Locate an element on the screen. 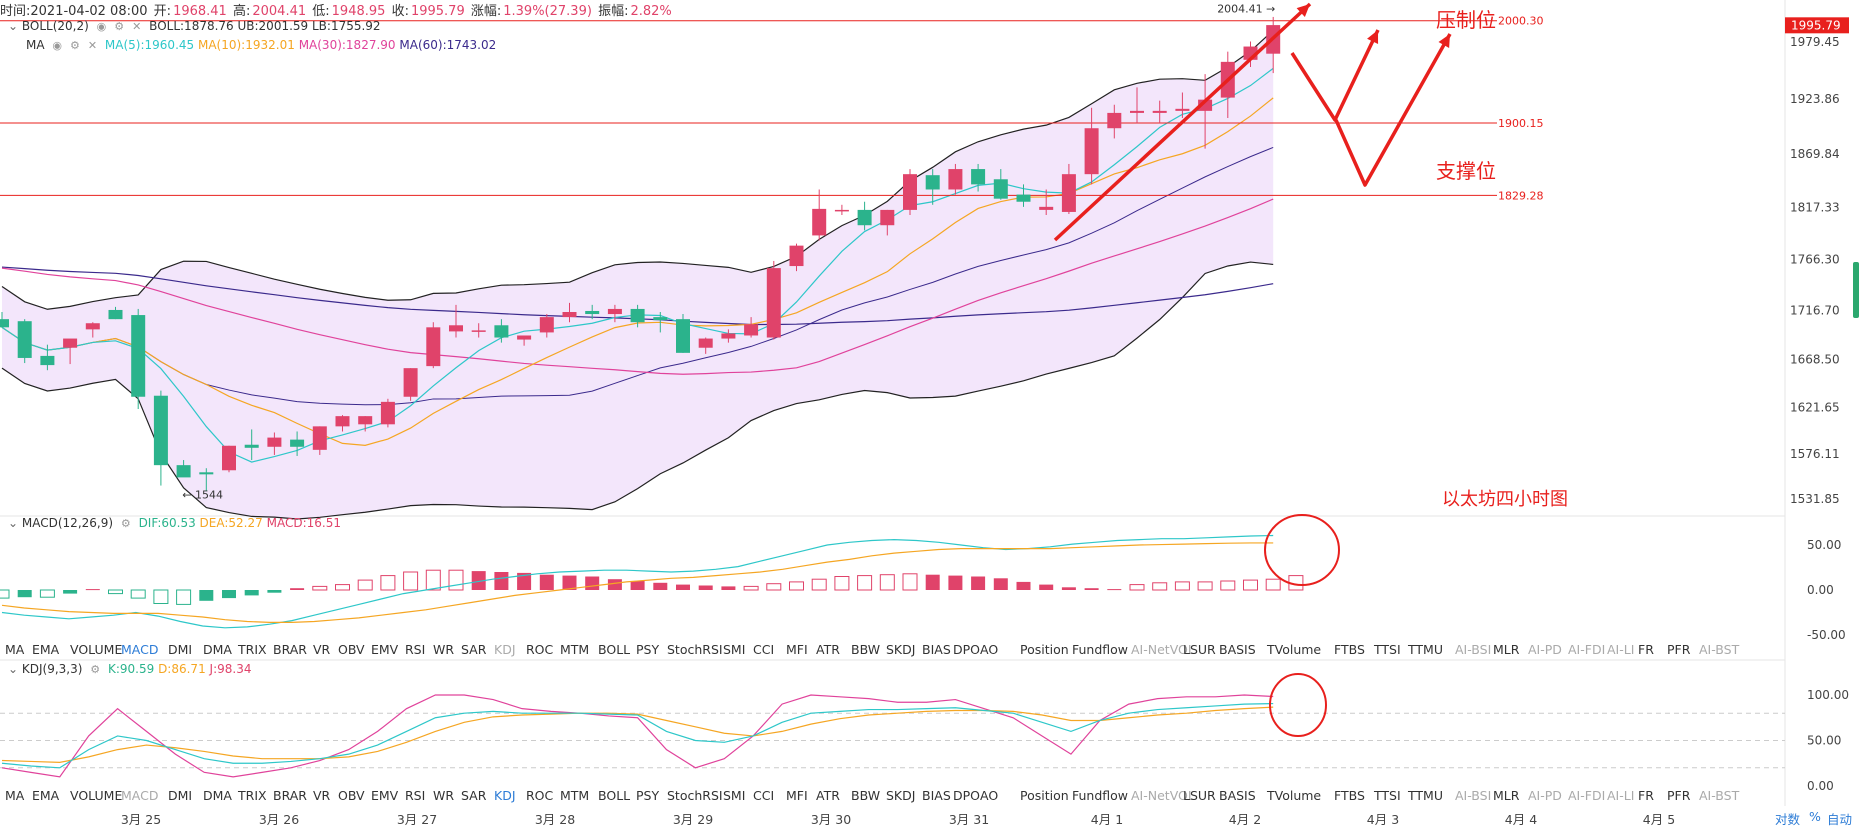 The width and height of the screenshot is (1859, 834). indicator-tab-trix: TRIX is located at coordinates (252, 795).